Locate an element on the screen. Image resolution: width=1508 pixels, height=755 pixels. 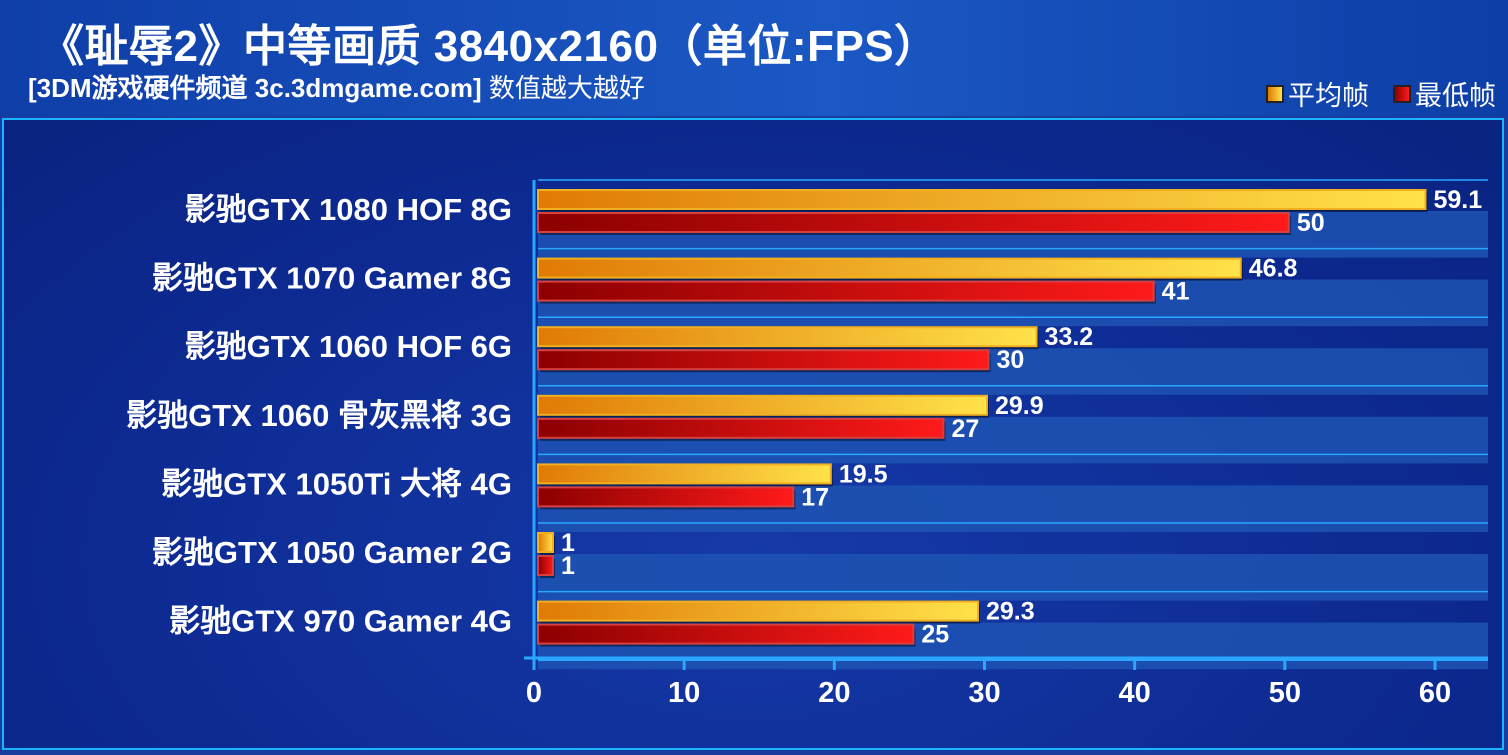
category-label: 影驰GTX 1050 Gamer 2G is located at coordinates (332, 552).